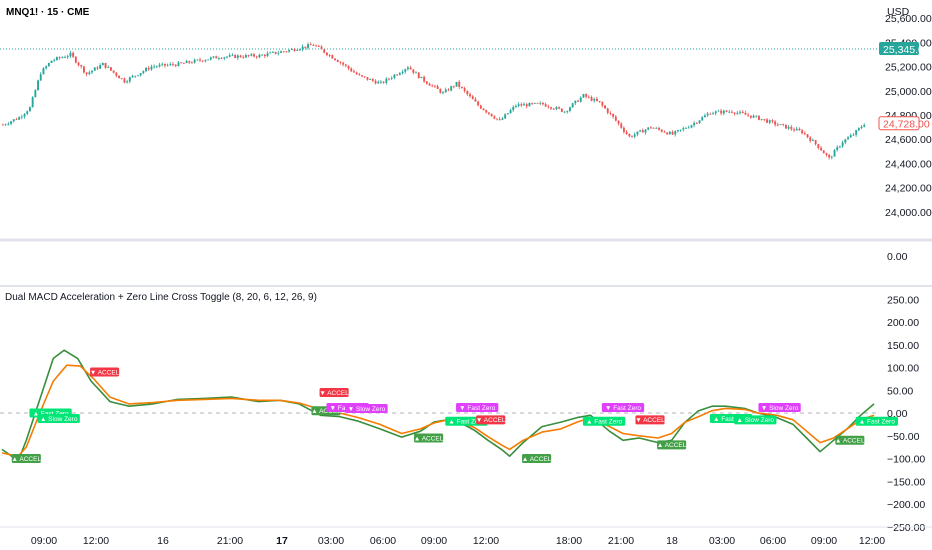 This screenshot has width=932, height=550. I want to click on signal-label-zero-cross-up: ▲ Fast Zero, so click(604, 421).